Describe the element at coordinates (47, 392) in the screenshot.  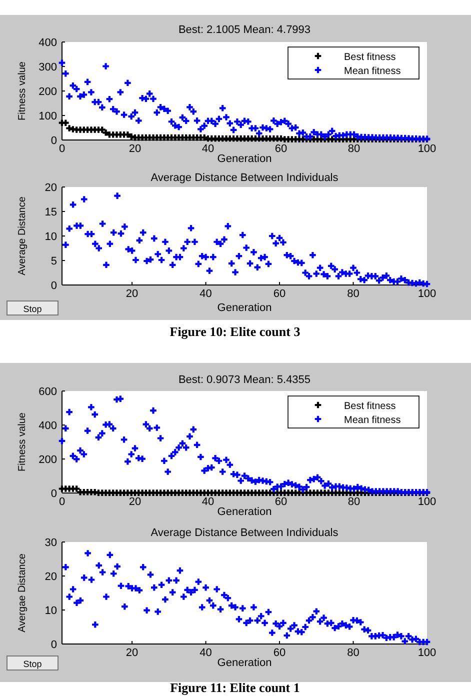
I see `y-tick-label: 600` at that location.